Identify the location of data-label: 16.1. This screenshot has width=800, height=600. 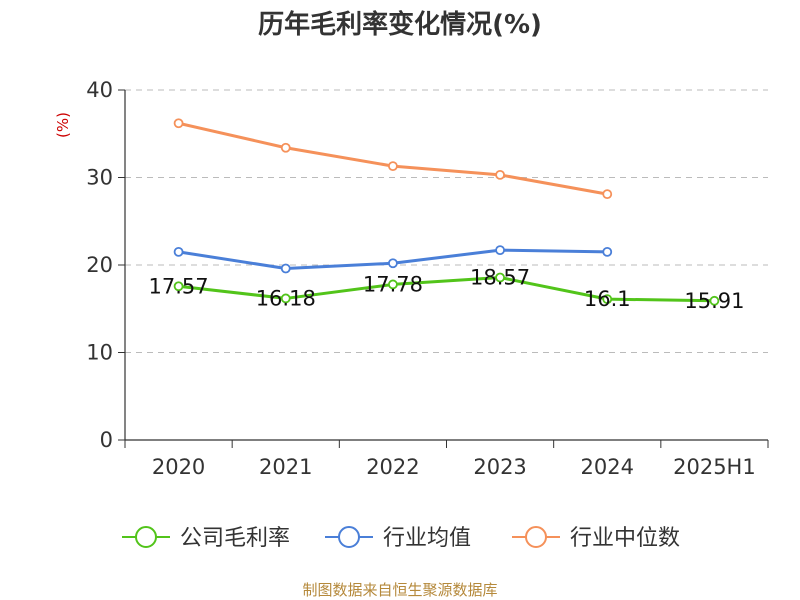
(607, 299).